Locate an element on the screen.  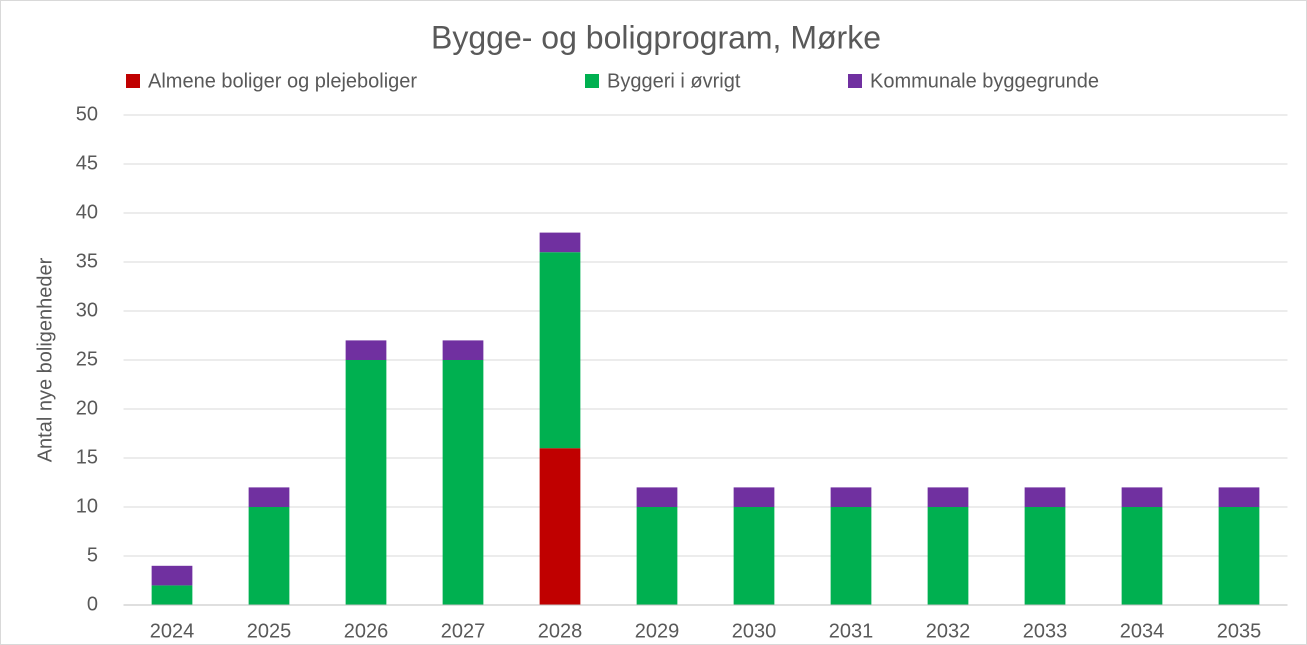
x-tick-label: 2033 is located at coordinates (1045, 631).